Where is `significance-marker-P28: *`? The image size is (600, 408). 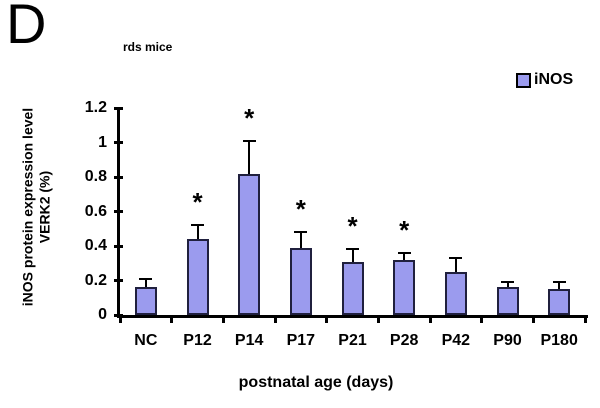 significance-marker-P28: * is located at coordinates (404, 229).